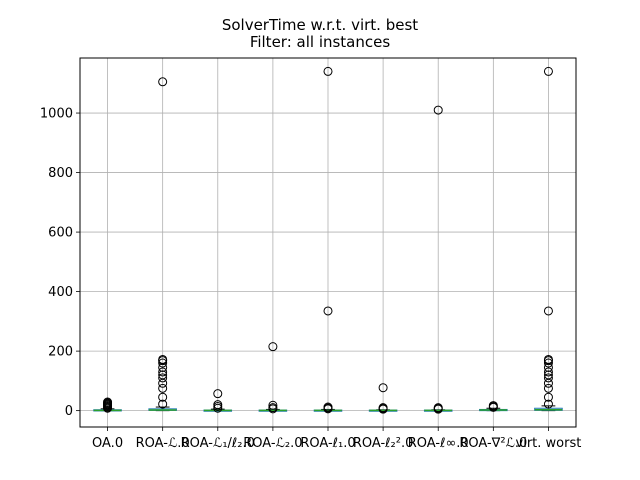  Describe the element at coordinates (60, 292) in the screenshot. I see `y-tick-label: 400` at that location.